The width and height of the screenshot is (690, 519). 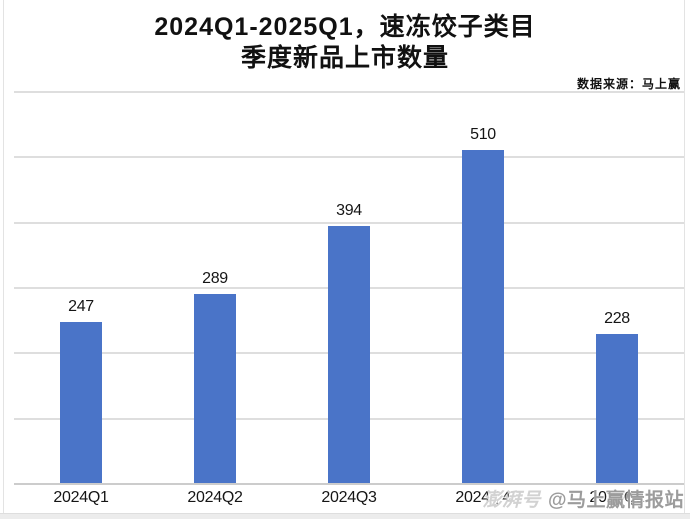 I want to click on x-axis-label-2024Q1: 2024Q1, so click(x=81, y=497).